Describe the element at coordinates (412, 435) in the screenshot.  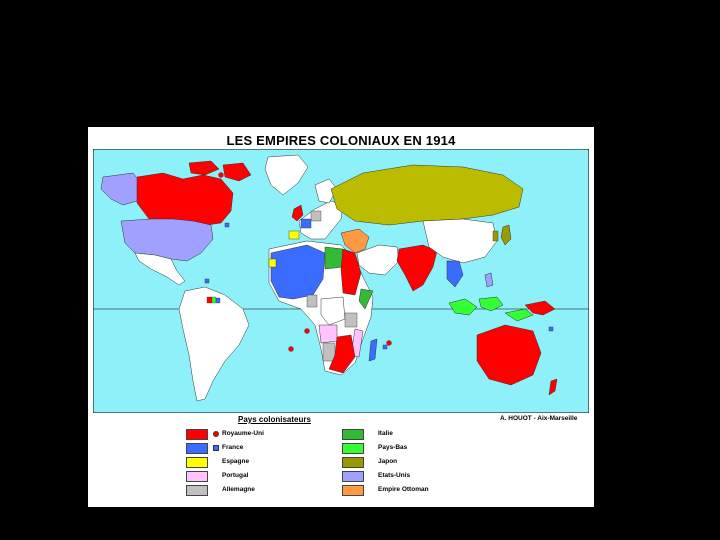
I see `legend-item: Italie` at that location.